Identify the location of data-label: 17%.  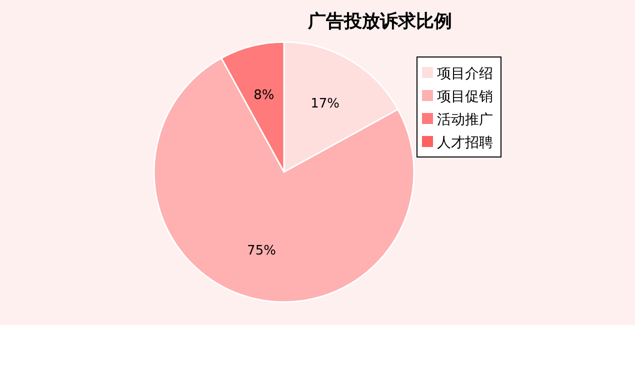
(325, 104).